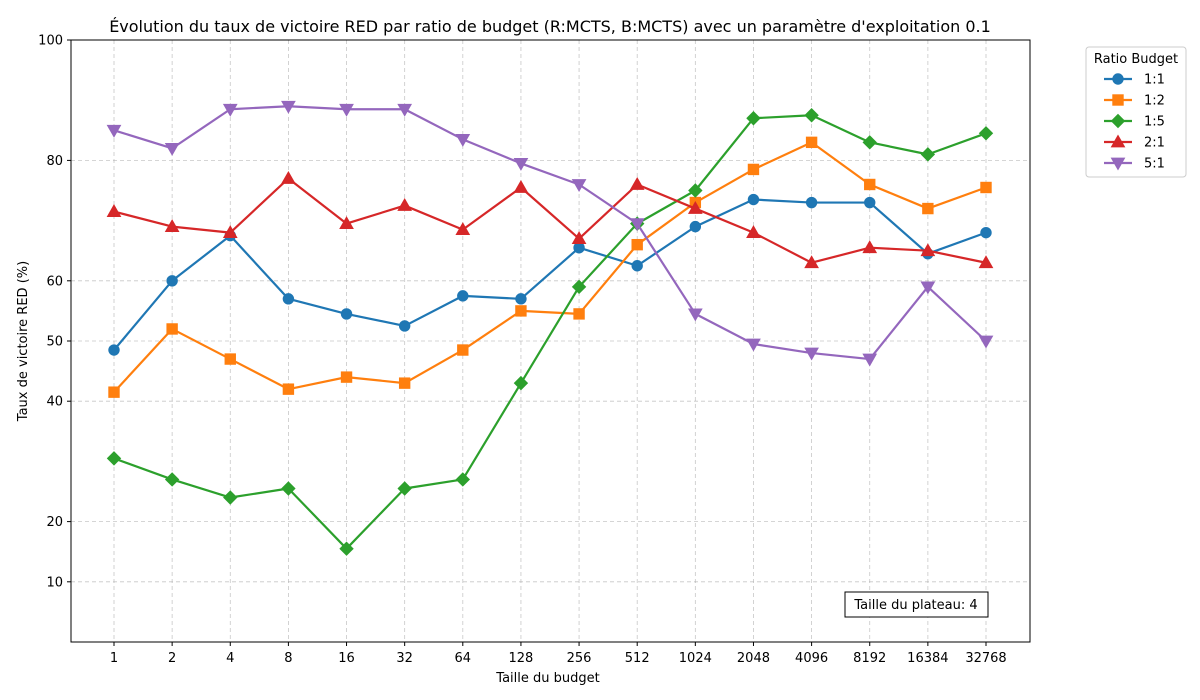 The height and width of the screenshot is (700, 1200). I want to click on legend-entry: 5:1, so click(1134, 164).